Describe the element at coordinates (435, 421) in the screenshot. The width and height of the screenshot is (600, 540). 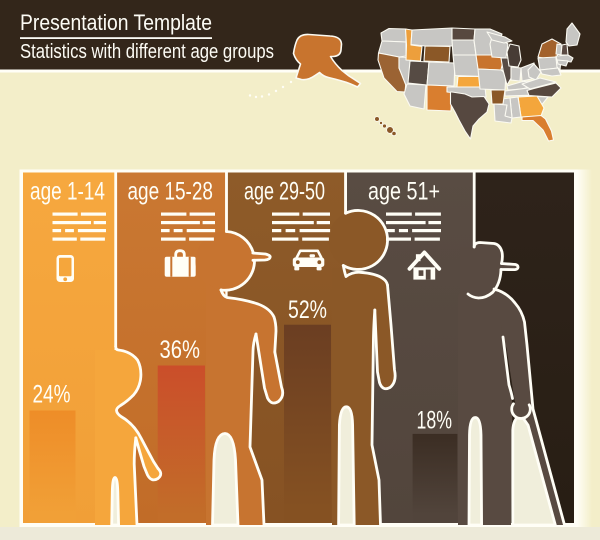
I see `svg-text: 18%` at that location.